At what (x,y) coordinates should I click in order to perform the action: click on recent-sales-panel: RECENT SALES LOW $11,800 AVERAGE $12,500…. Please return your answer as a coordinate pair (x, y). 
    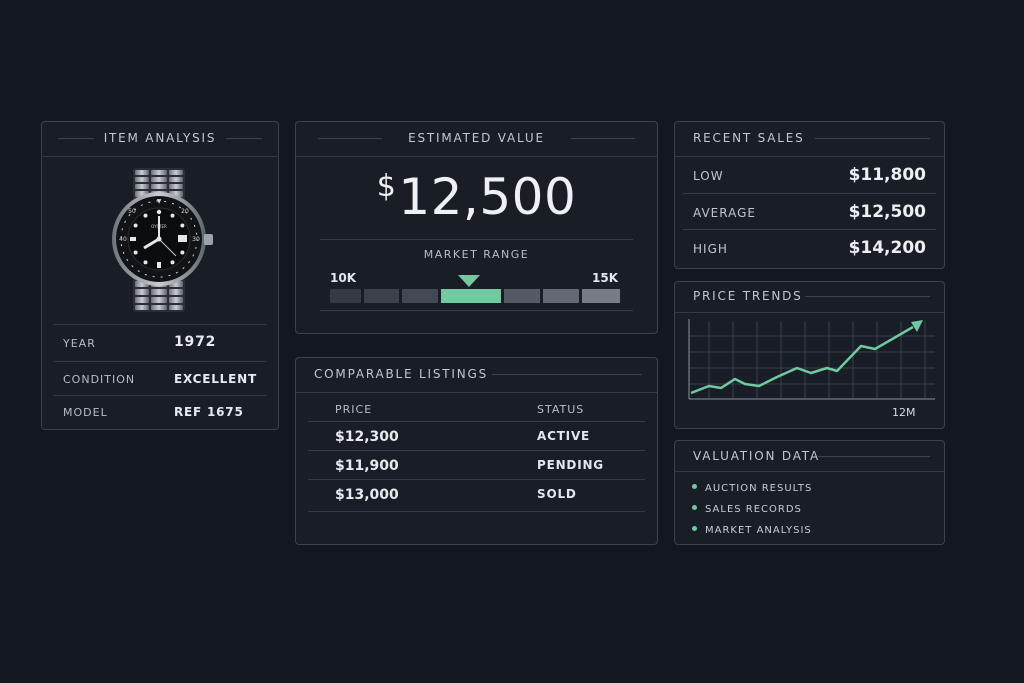
    Looking at the image, I should click on (809, 195).